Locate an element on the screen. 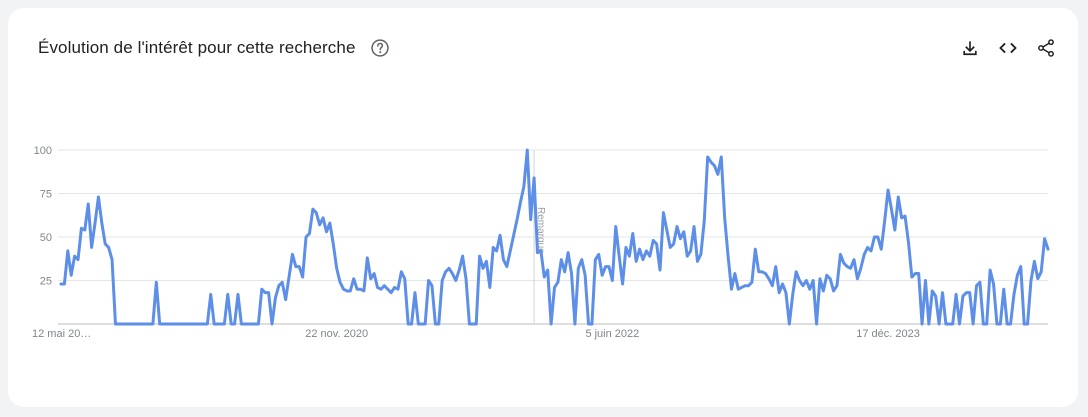 The height and width of the screenshot is (417, 1088). share-button is located at coordinates (1046, 48).